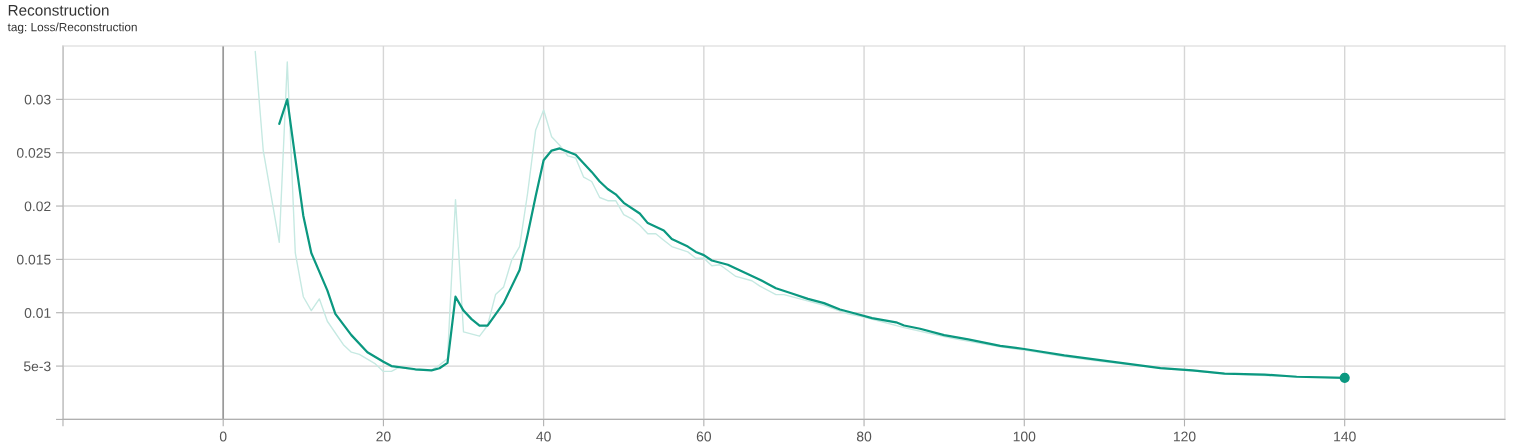  I want to click on chart-title: Reconstruction, so click(58, 10).